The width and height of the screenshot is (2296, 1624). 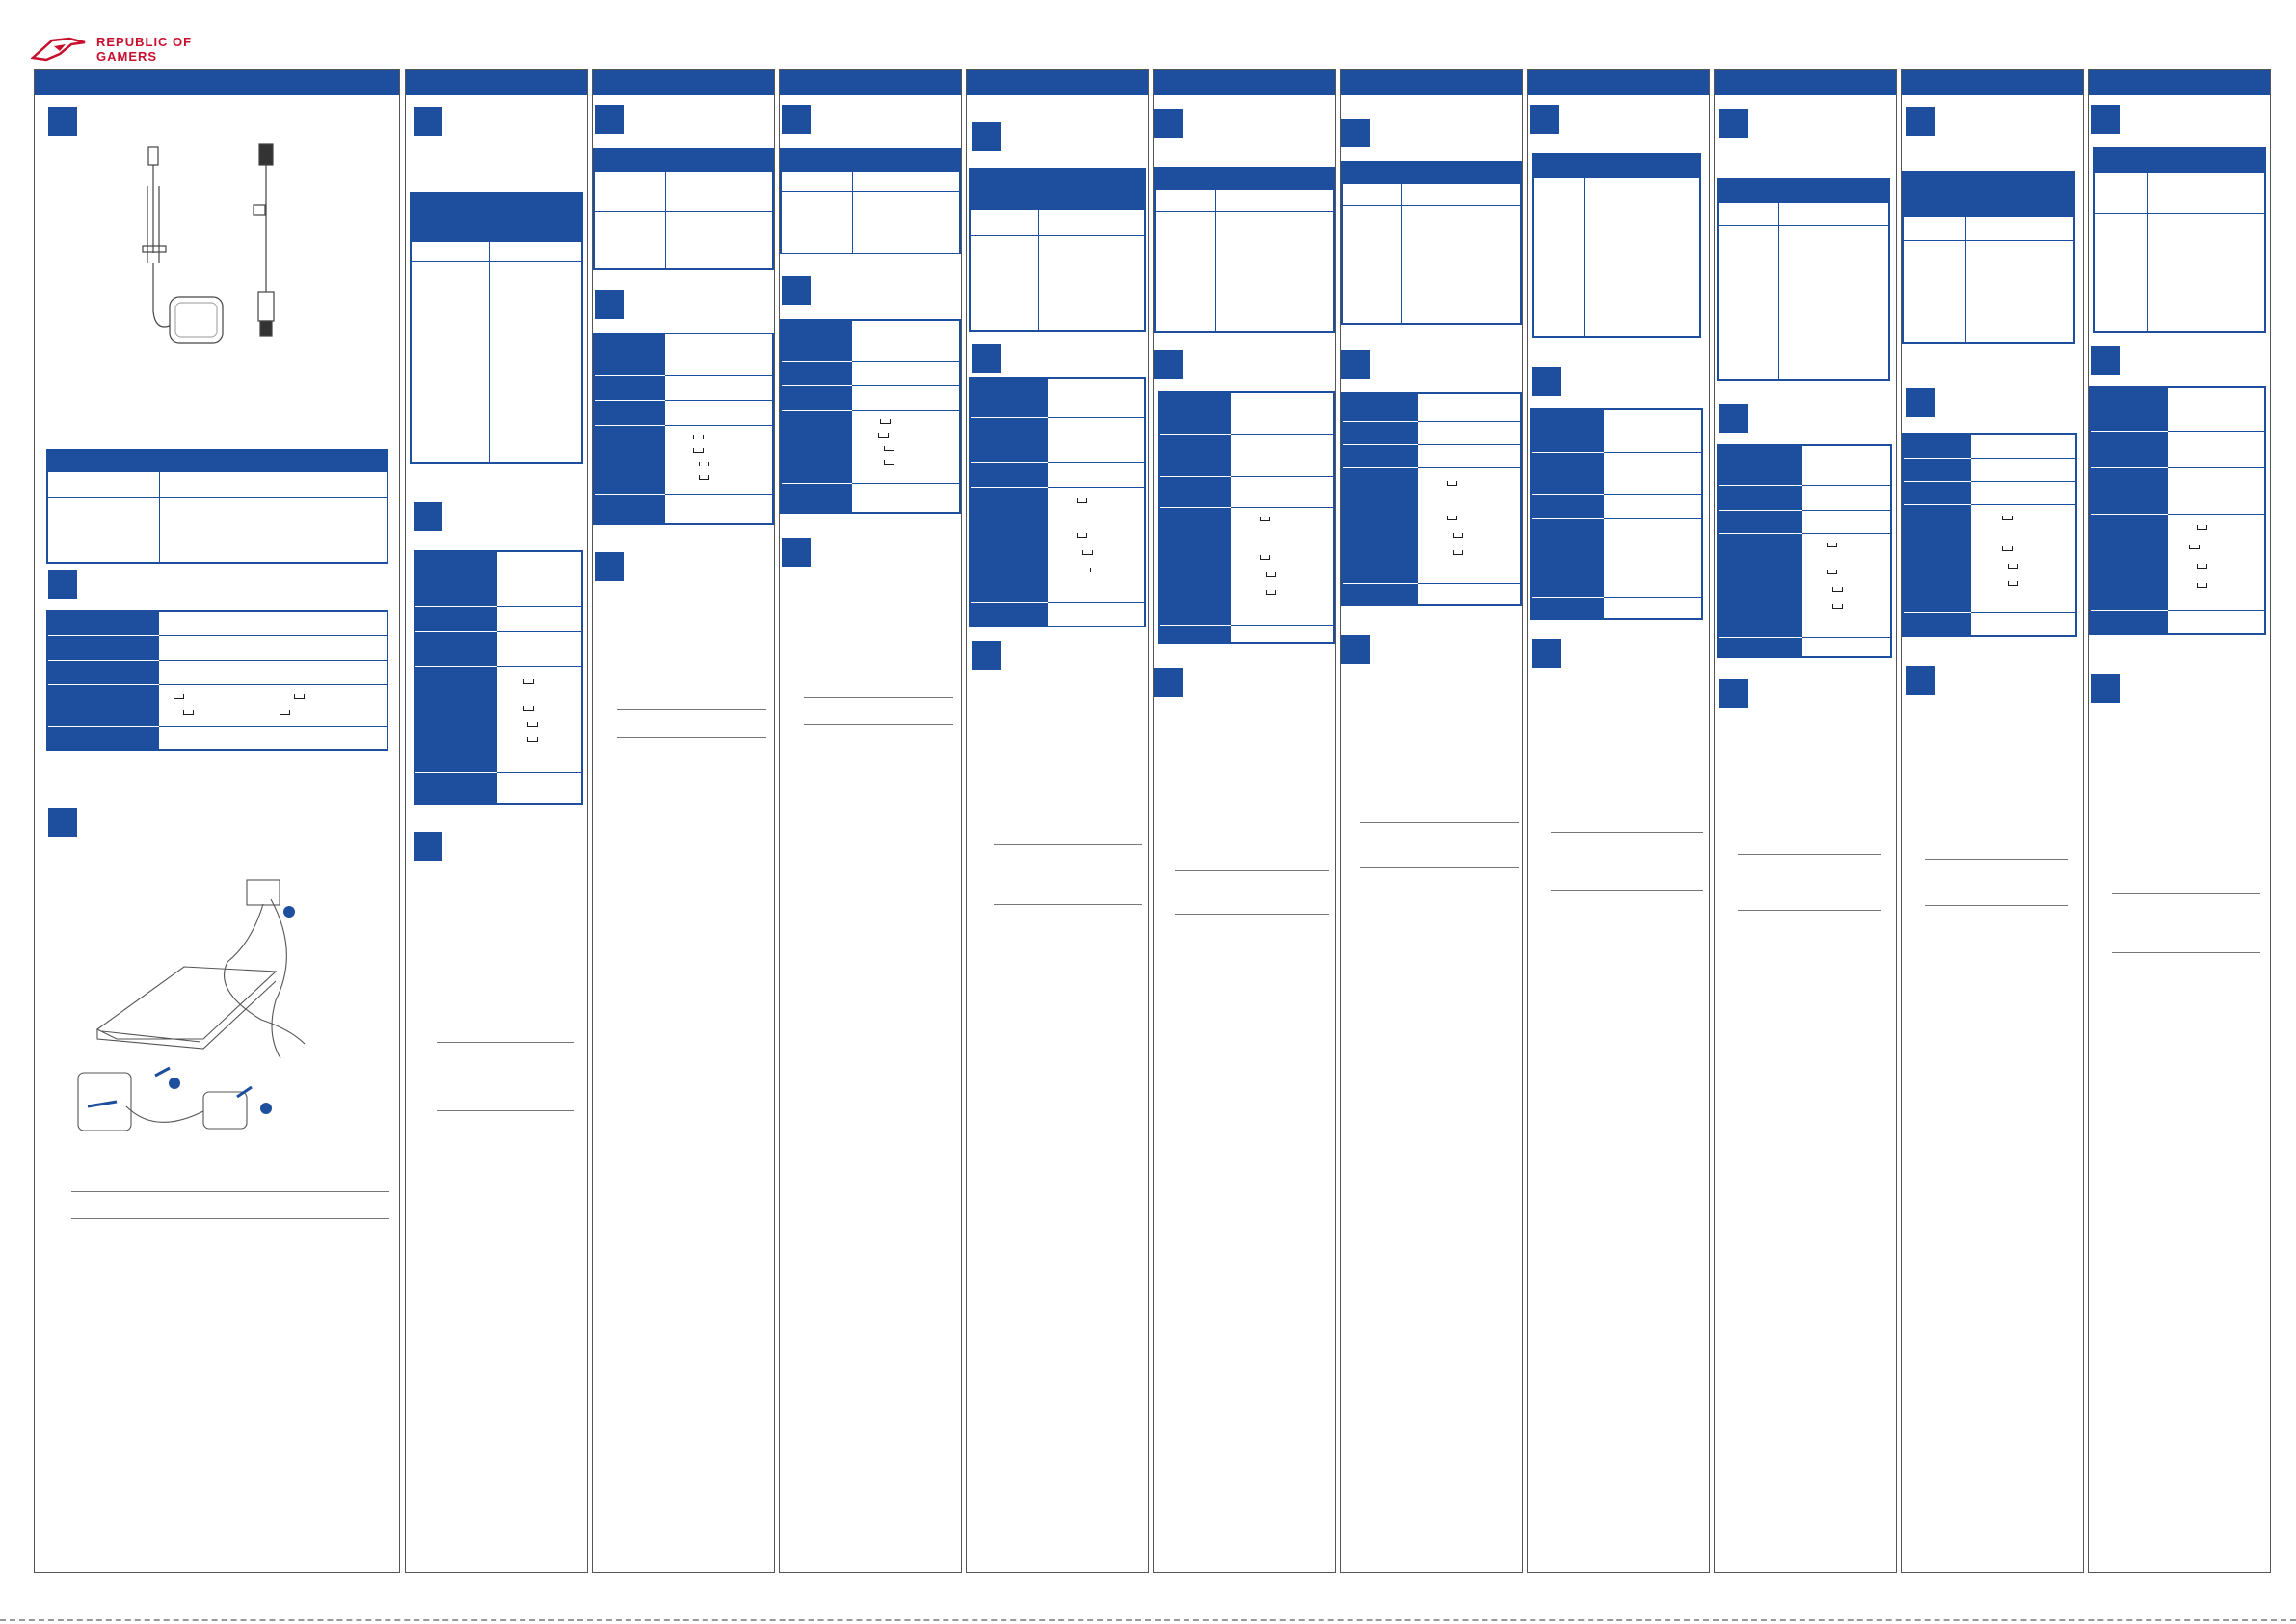 I want to click on package-contents-illustration, so click(x=208, y=243).